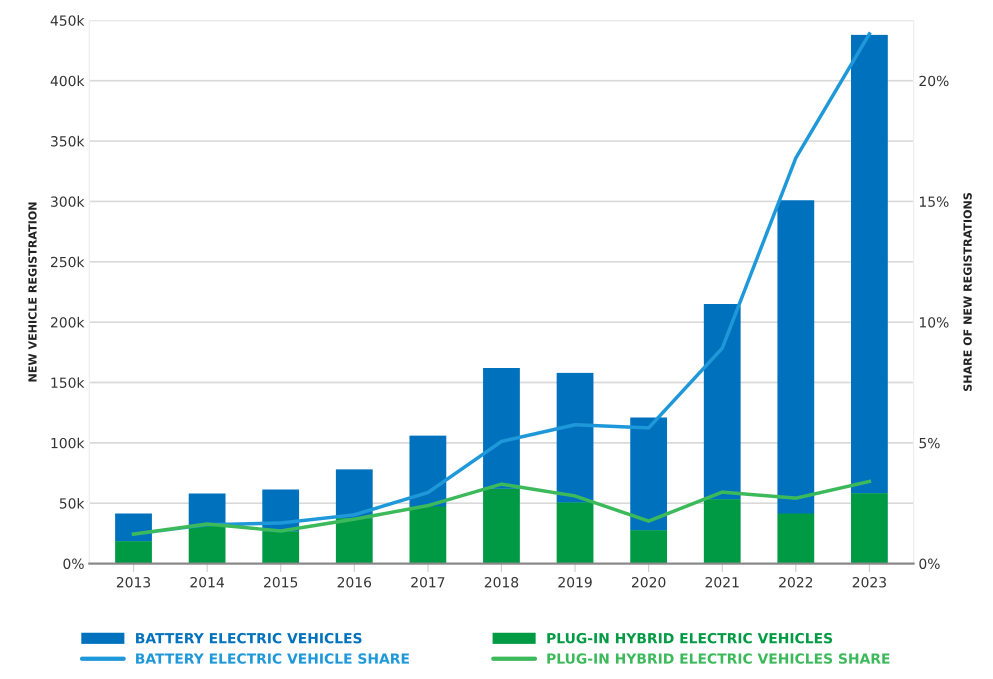 The height and width of the screenshot is (679, 993). What do you see at coordinates (929, 443) in the screenshot?
I see `y2-tick-label: 5%` at bounding box center [929, 443].